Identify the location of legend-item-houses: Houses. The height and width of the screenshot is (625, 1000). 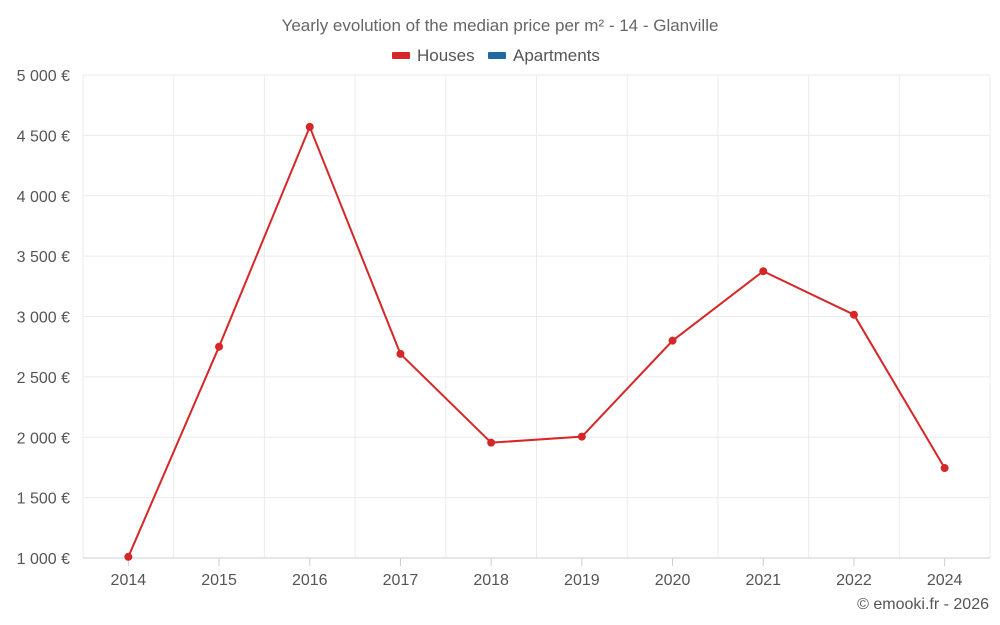
(433, 55).